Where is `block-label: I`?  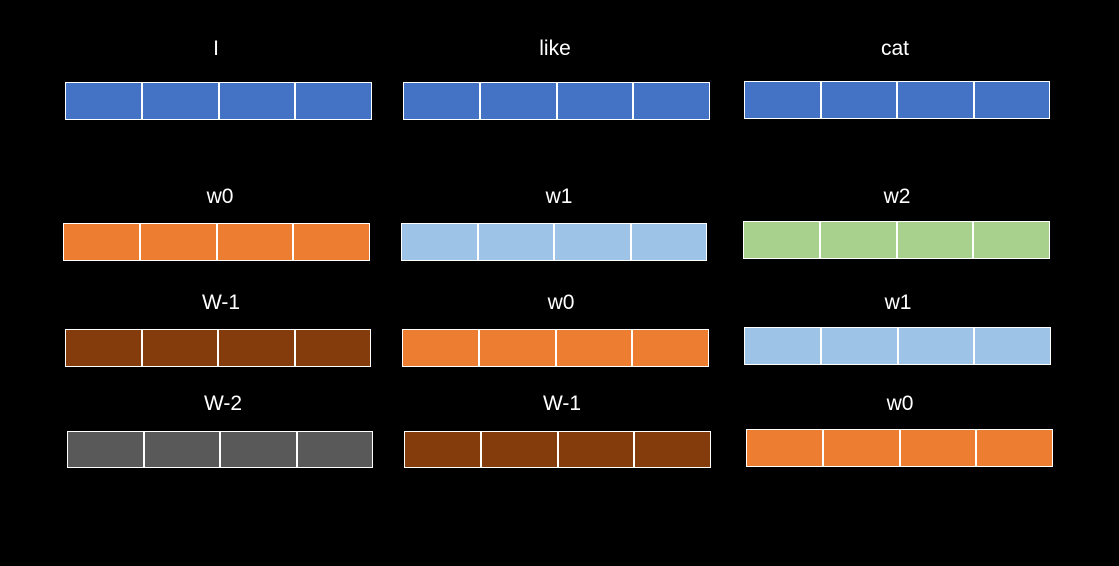 block-label: I is located at coordinates (216, 48).